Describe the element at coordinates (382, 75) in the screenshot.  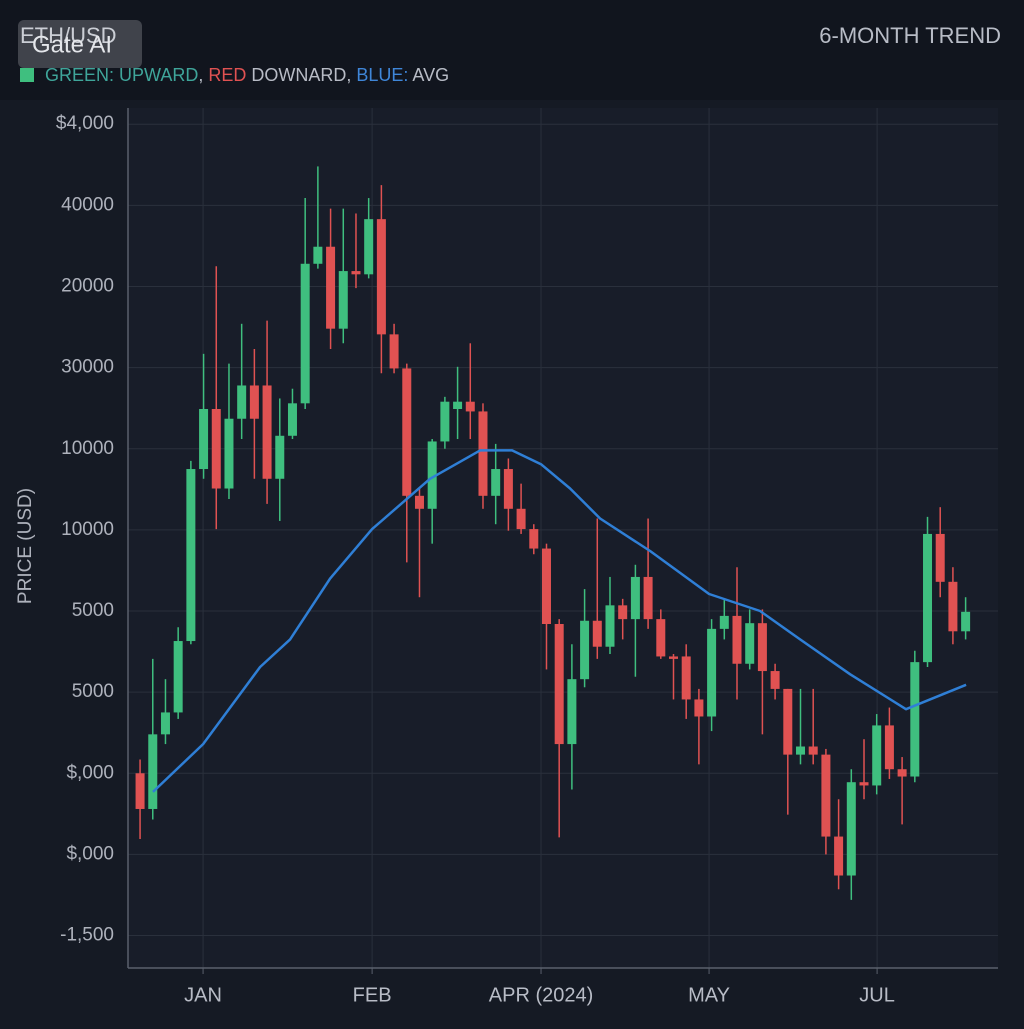
I see `legend-part: BLUE:` at that location.